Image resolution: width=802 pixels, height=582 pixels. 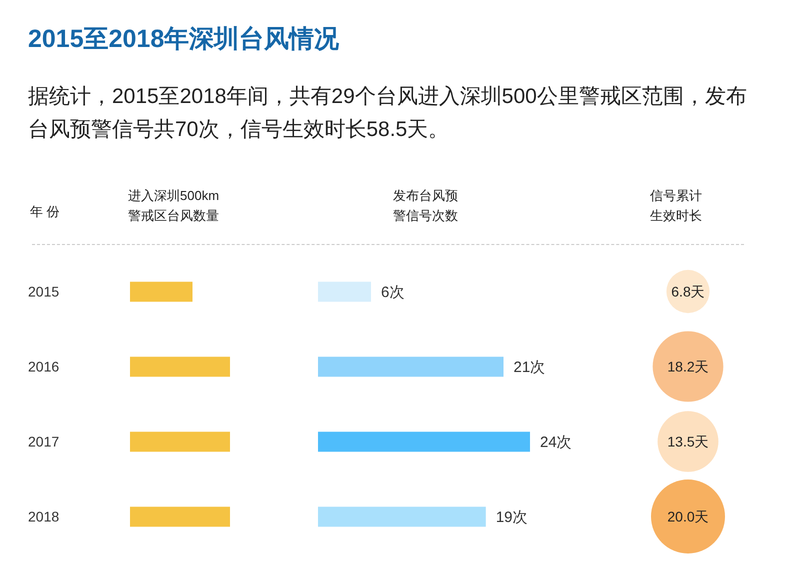 What do you see at coordinates (688, 366) in the screenshot?
I see `data-label: 18.2天` at bounding box center [688, 366].